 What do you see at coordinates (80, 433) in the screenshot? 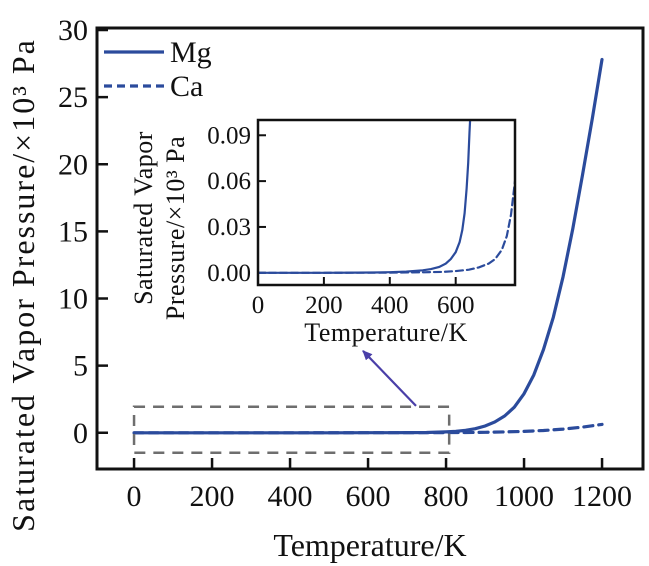
I see `main-y-tick-label: 0` at bounding box center [80, 433].